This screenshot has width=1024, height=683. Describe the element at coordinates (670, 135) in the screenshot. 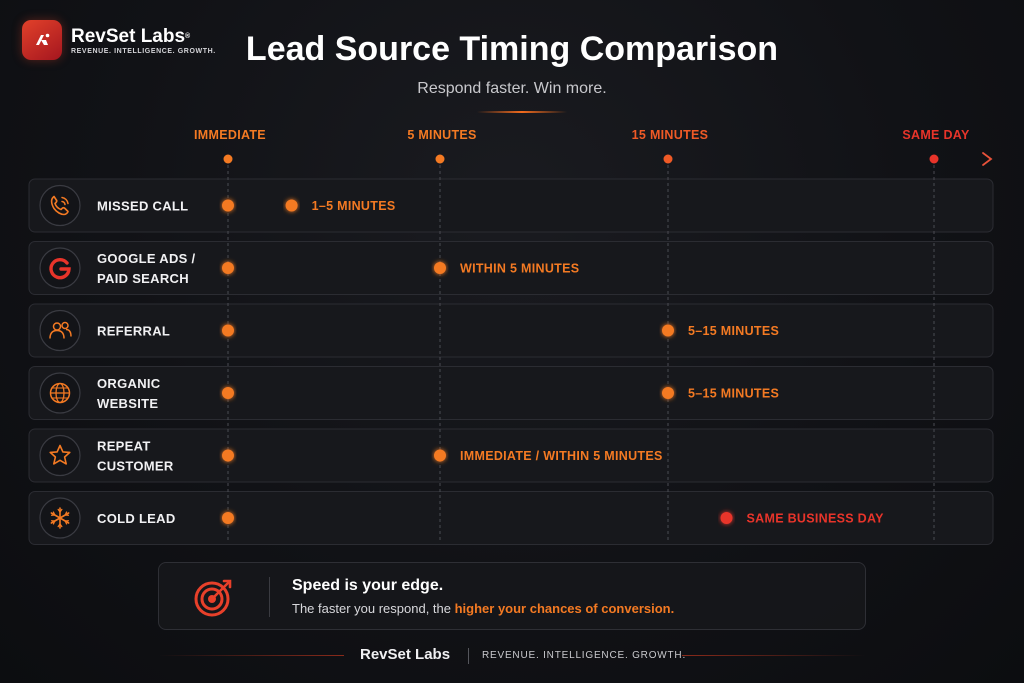

I see `axis-tick-label: 15 MINUTES` at that location.